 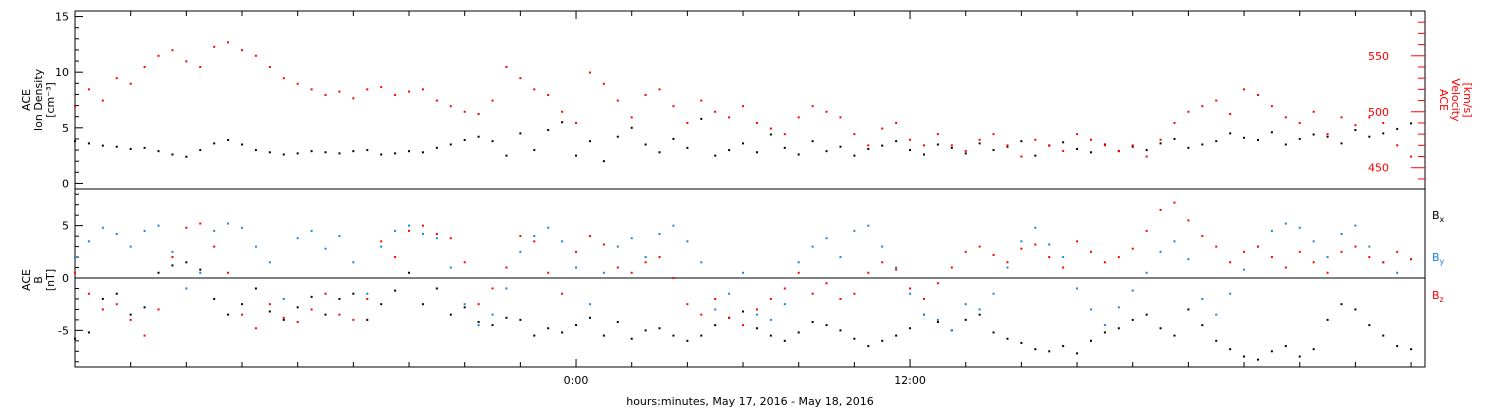 I want to click on density-axis-label-line1: ACE, so click(x=26, y=100).